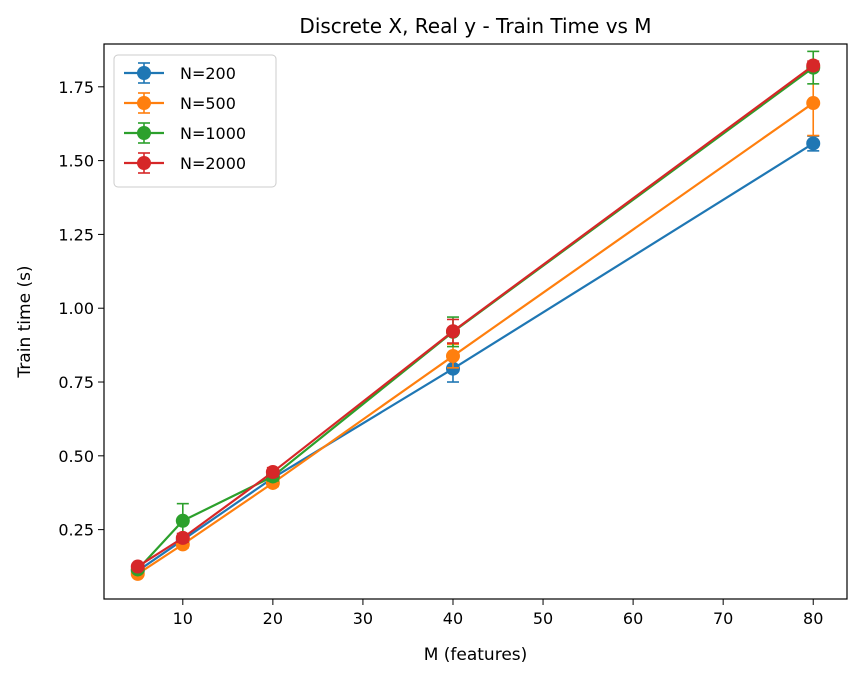 This screenshot has height=678, width=863. What do you see at coordinates (633, 618) in the screenshot?
I see `x-tick-label: 60` at bounding box center [633, 618].